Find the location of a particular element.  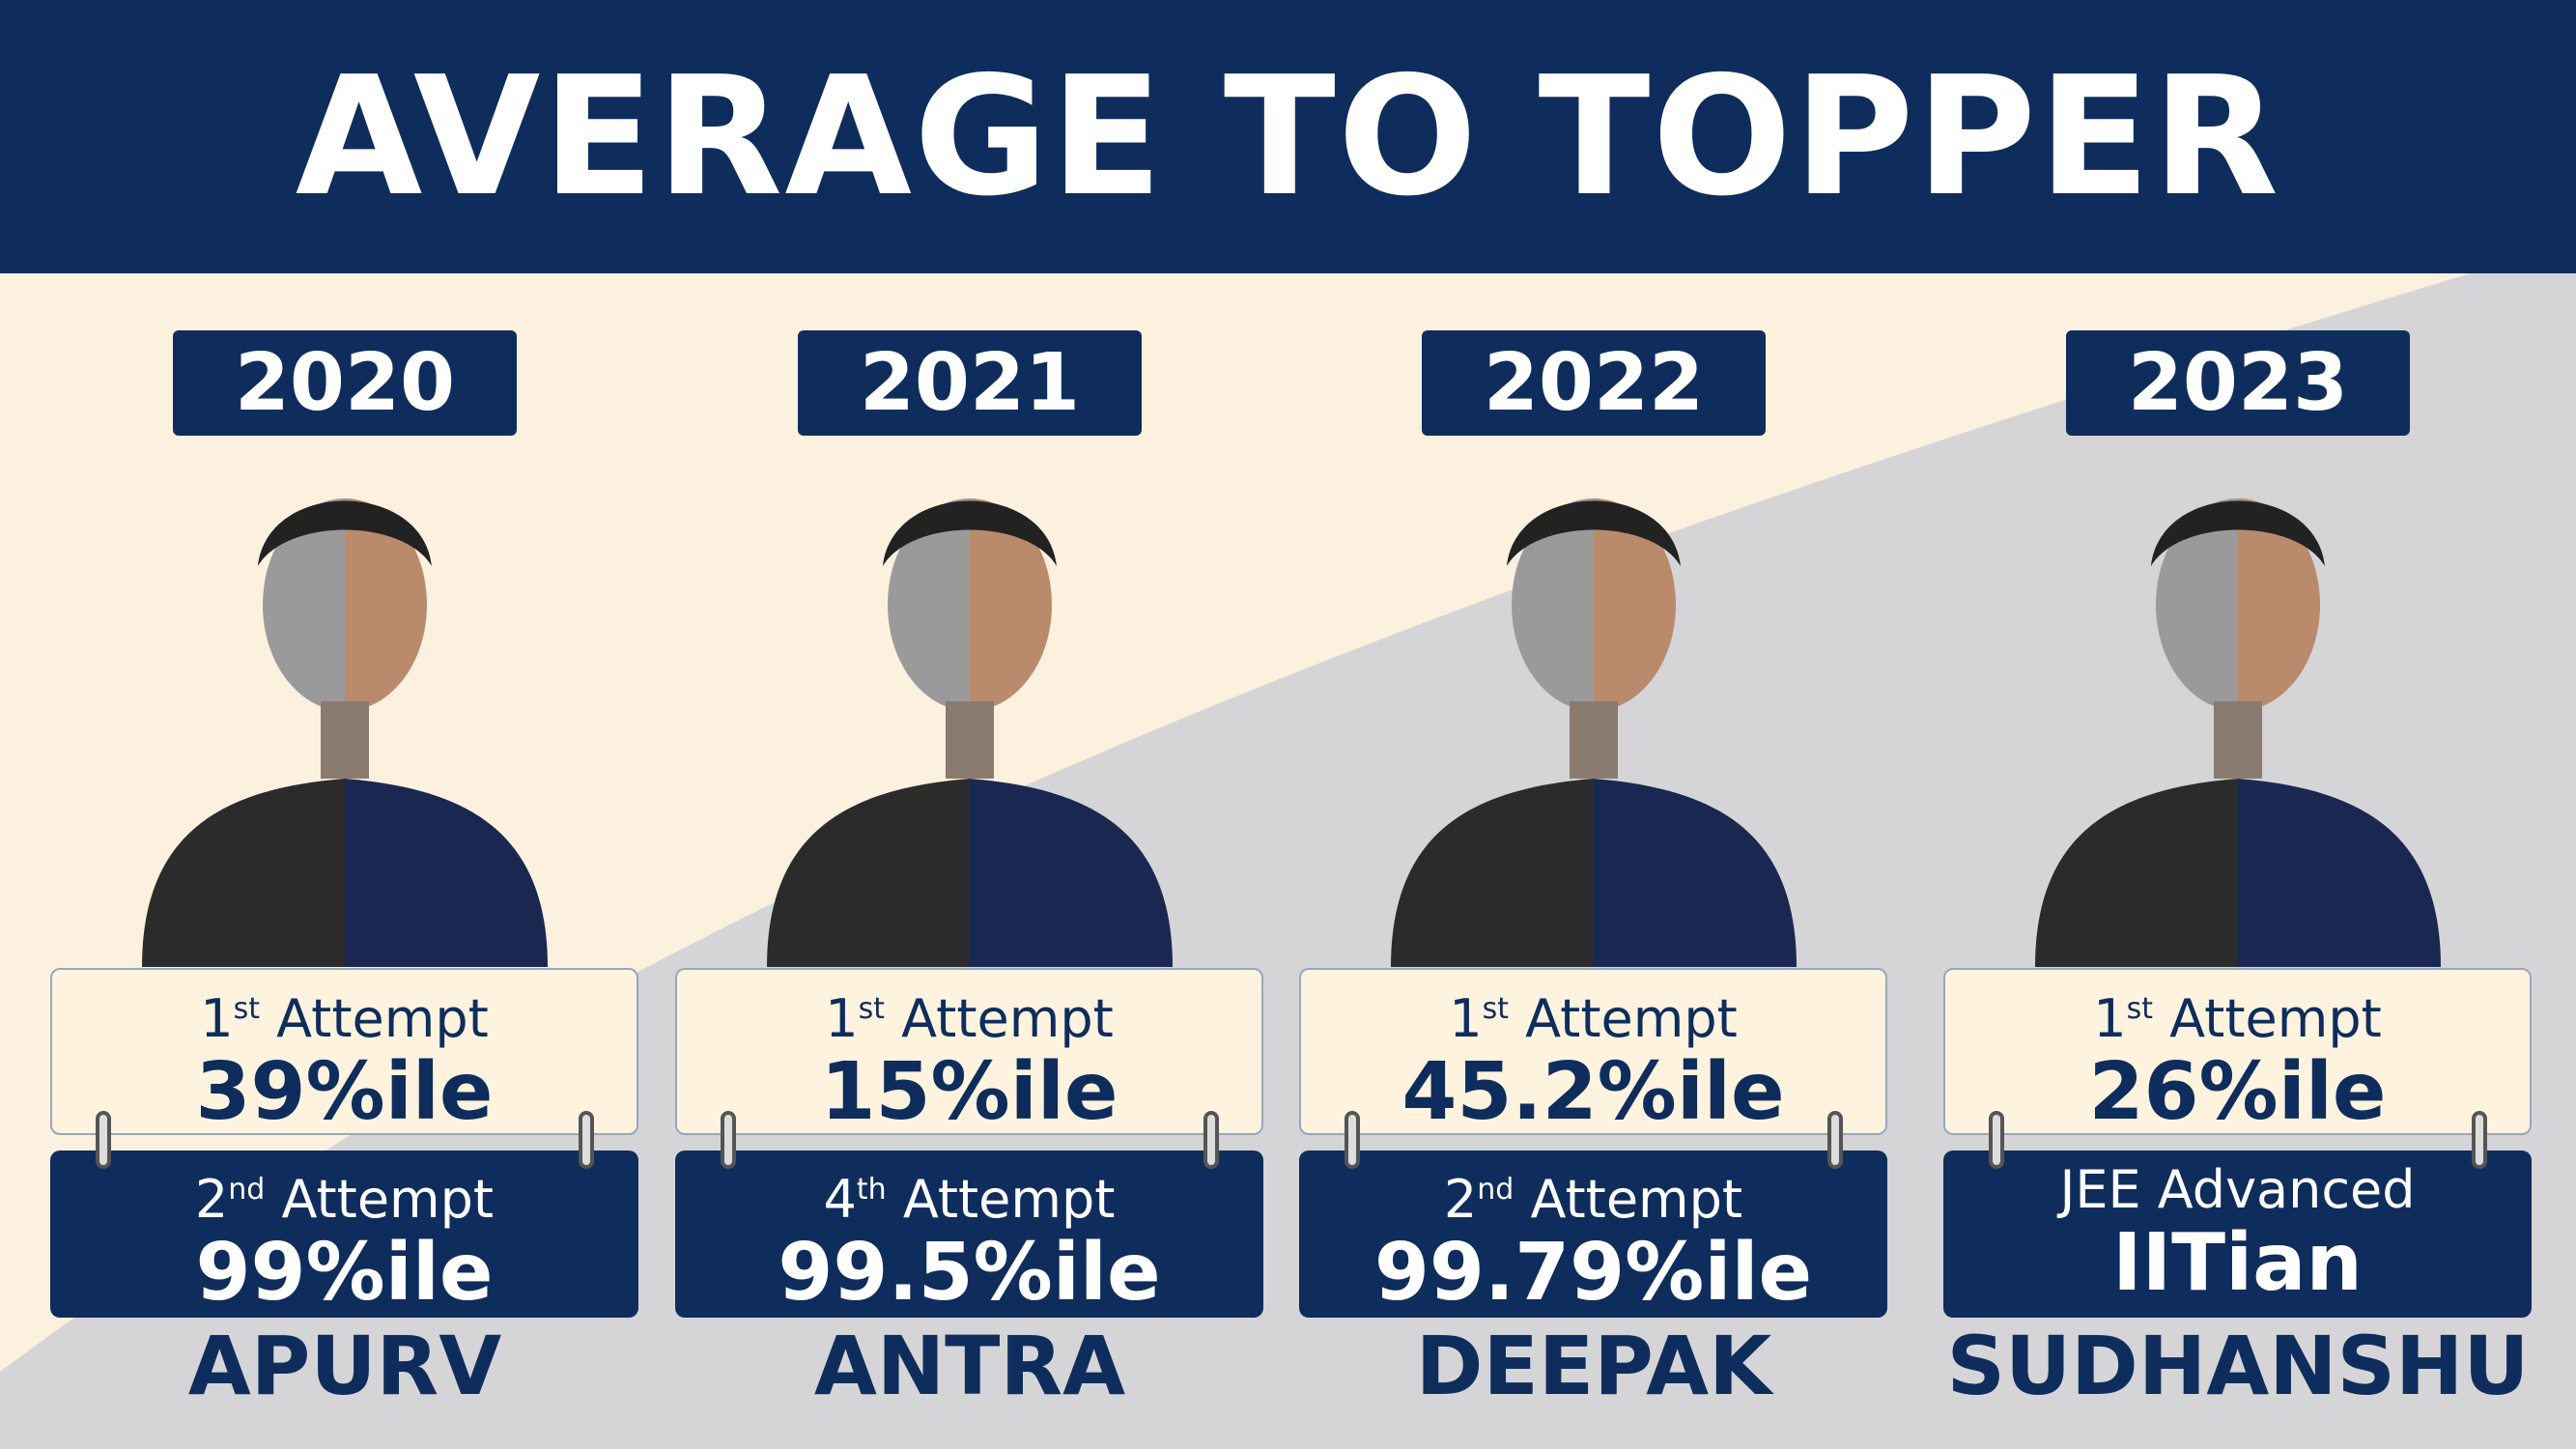

second-attempt-card: 4th Attempt 99.5%ile is located at coordinates (969, 1234).